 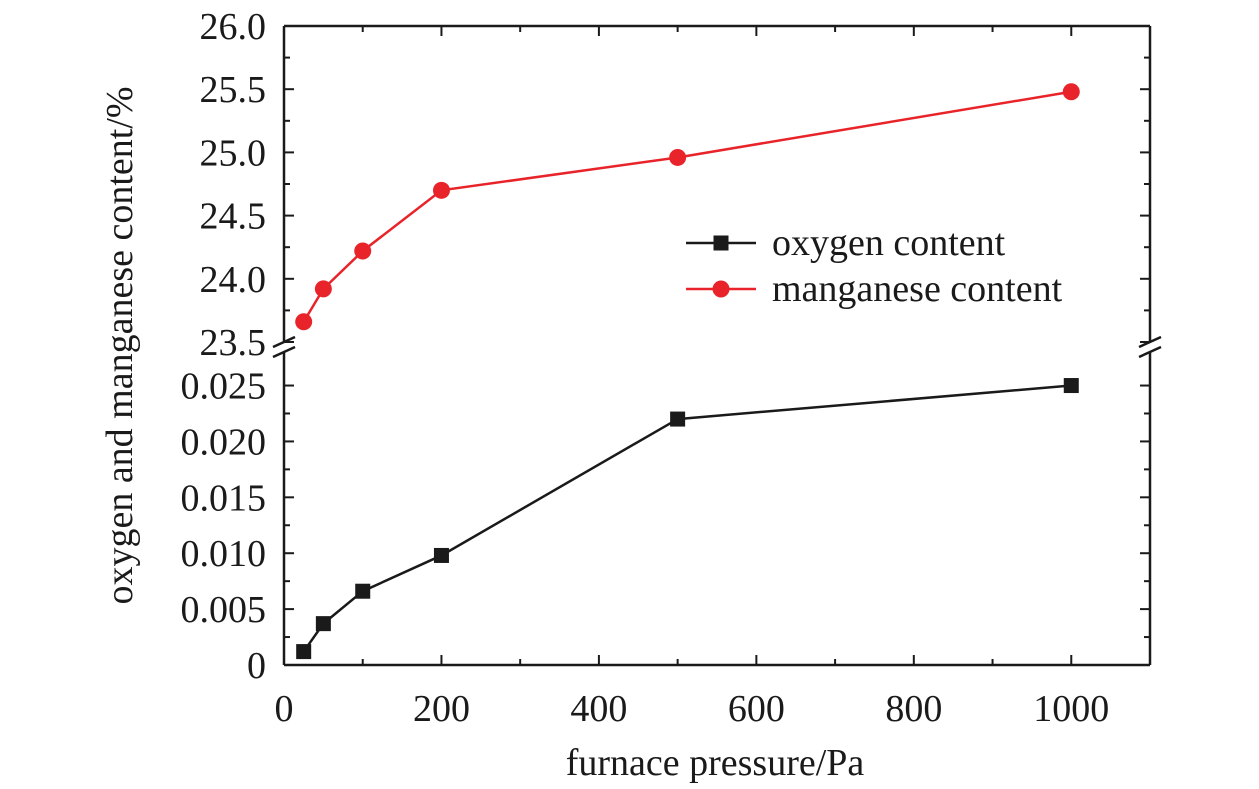 What do you see at coordinates (224, 498) in the screenshot?
I see `lower-y-tick-label: 0.015` at bounding box center [224, 498].